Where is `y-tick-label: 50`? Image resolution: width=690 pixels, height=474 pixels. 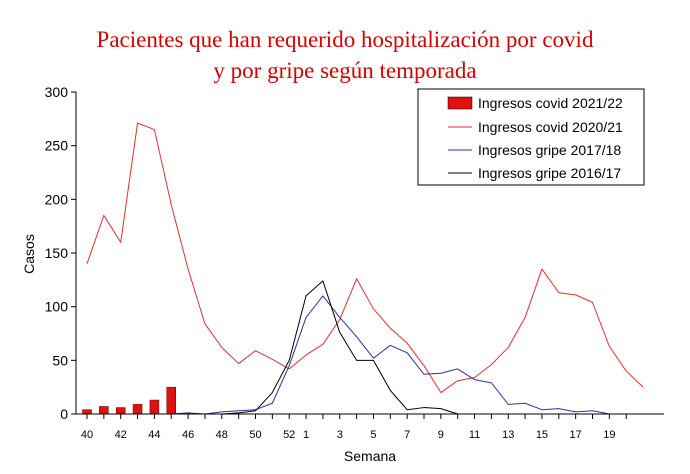
y-tick-label: 50 is located at coordinates (60, 360).